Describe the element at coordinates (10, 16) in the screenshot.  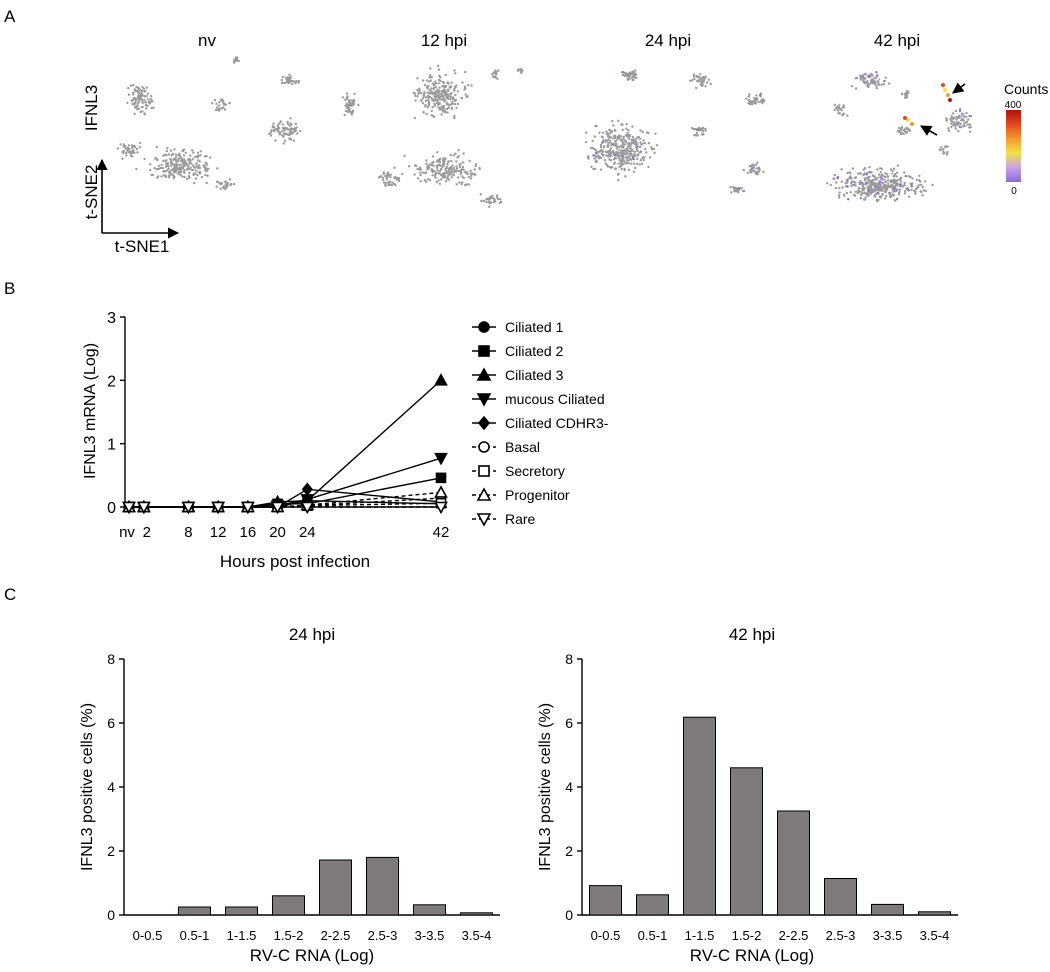
I see `panel-label-a: A` at that location.